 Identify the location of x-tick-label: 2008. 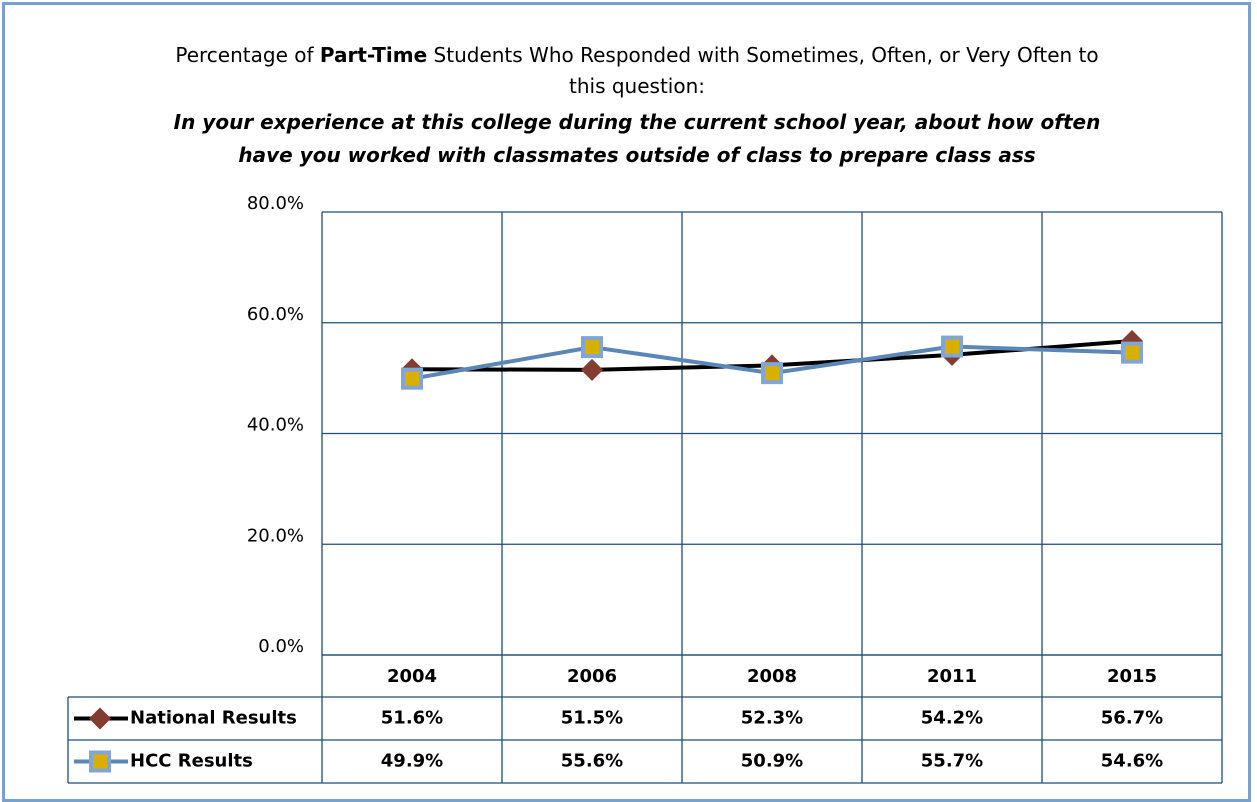
(772, 676).